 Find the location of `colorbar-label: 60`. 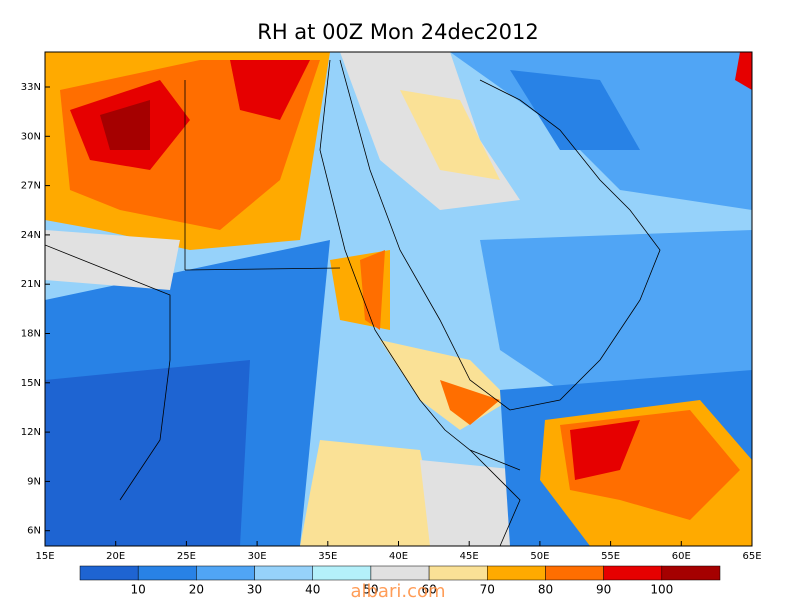

colorbar-label: 60 is located at coordinates (428, 590).